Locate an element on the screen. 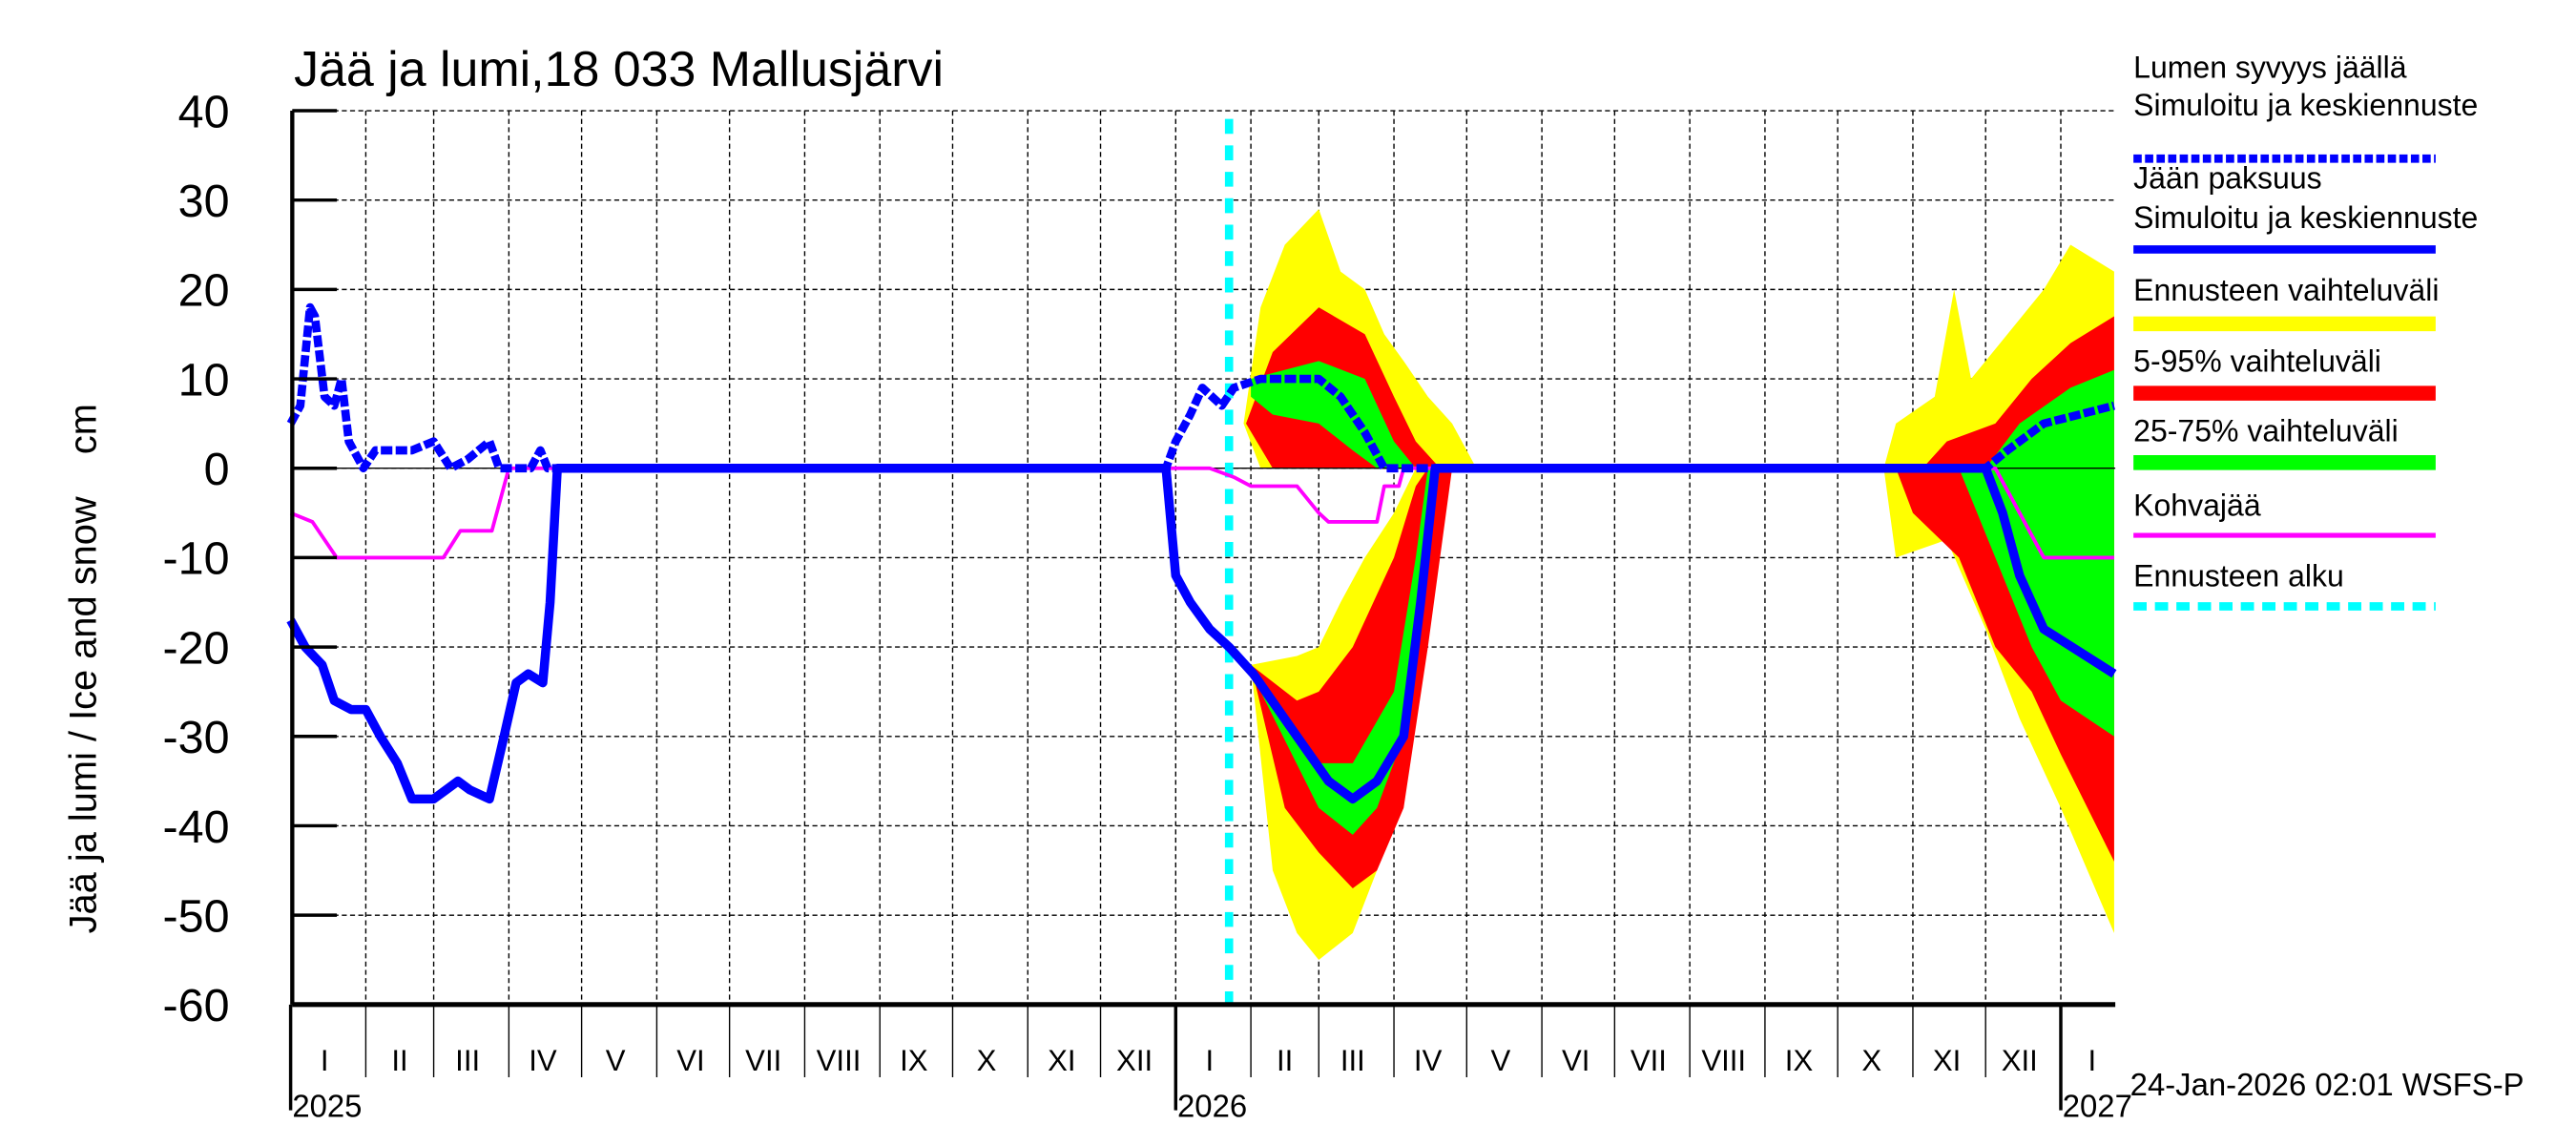 The width and height of the screenshot is (2576, 1145). series-snow-depth is located at coordinates (1200, 388).